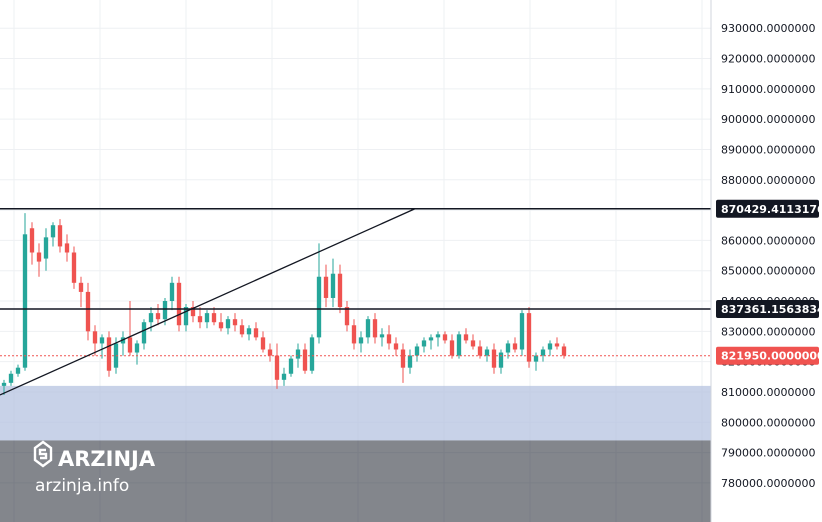 This screenshot has width=822, height=522. What do you see at coordinates (768, 28) in the screenshot?
I see `axis-tick-label-0: 930000.0000000` at bounding box center [768, 28].